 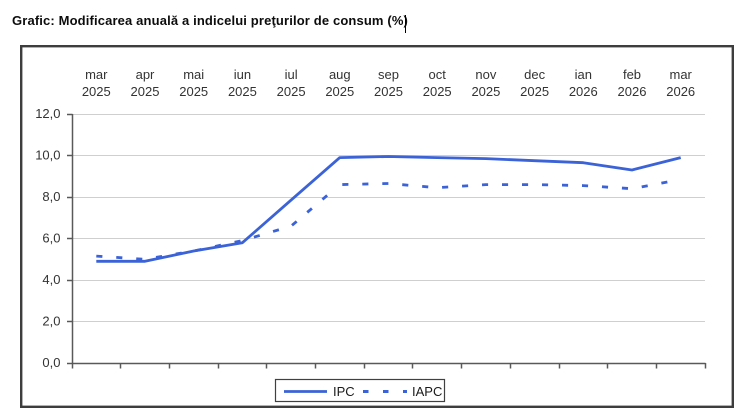 What do you see at coordinates (427, 391) in the screenshot?
I see `svg-text: IAPC` at bounding box center [427, 391].